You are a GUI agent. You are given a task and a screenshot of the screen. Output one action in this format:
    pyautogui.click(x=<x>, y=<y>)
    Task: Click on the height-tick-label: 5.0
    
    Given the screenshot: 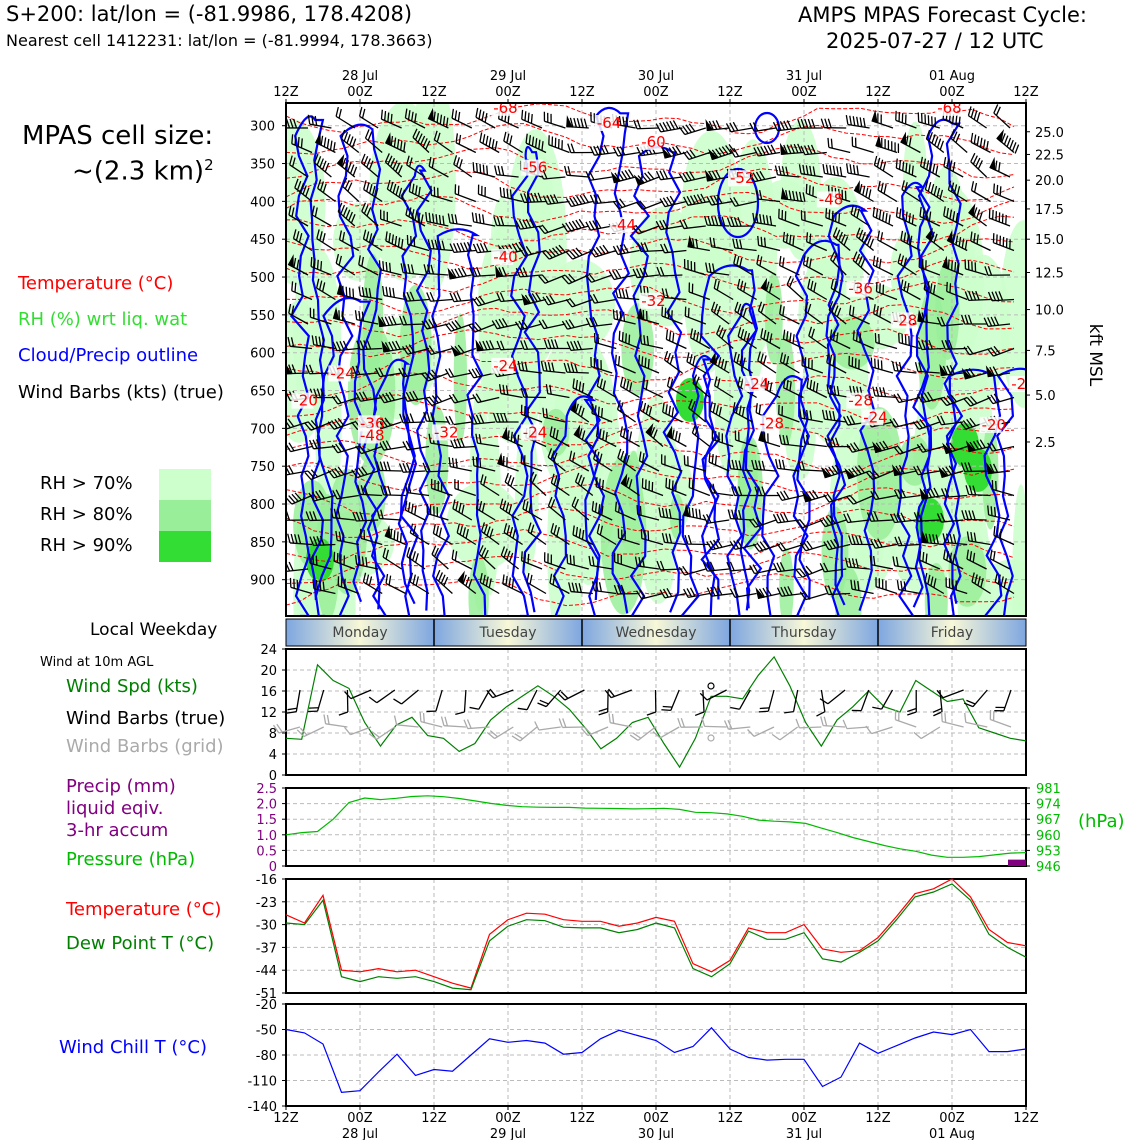 What is the action you would take?
    pyautogui.click(x=1045, y=396)
    